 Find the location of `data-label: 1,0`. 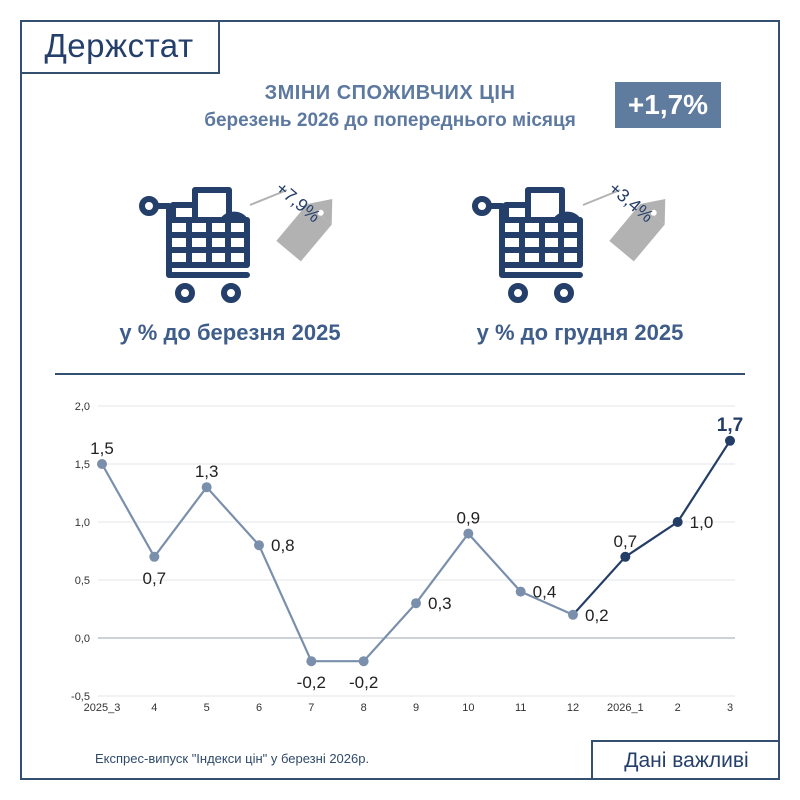

data-label: 1,0 is located at coordinates (702, 522).